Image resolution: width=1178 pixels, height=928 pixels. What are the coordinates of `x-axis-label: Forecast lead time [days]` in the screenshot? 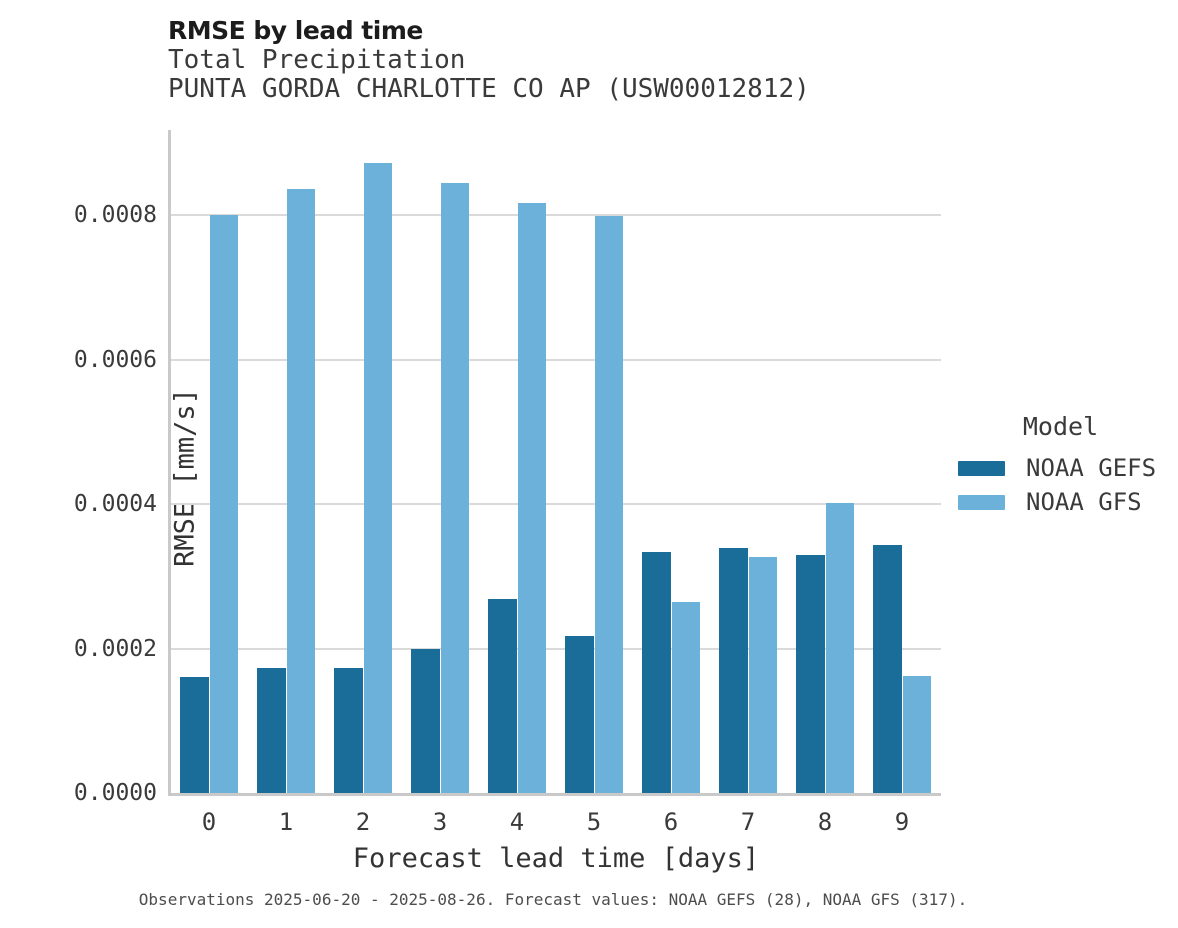 It's located at (556, 858).